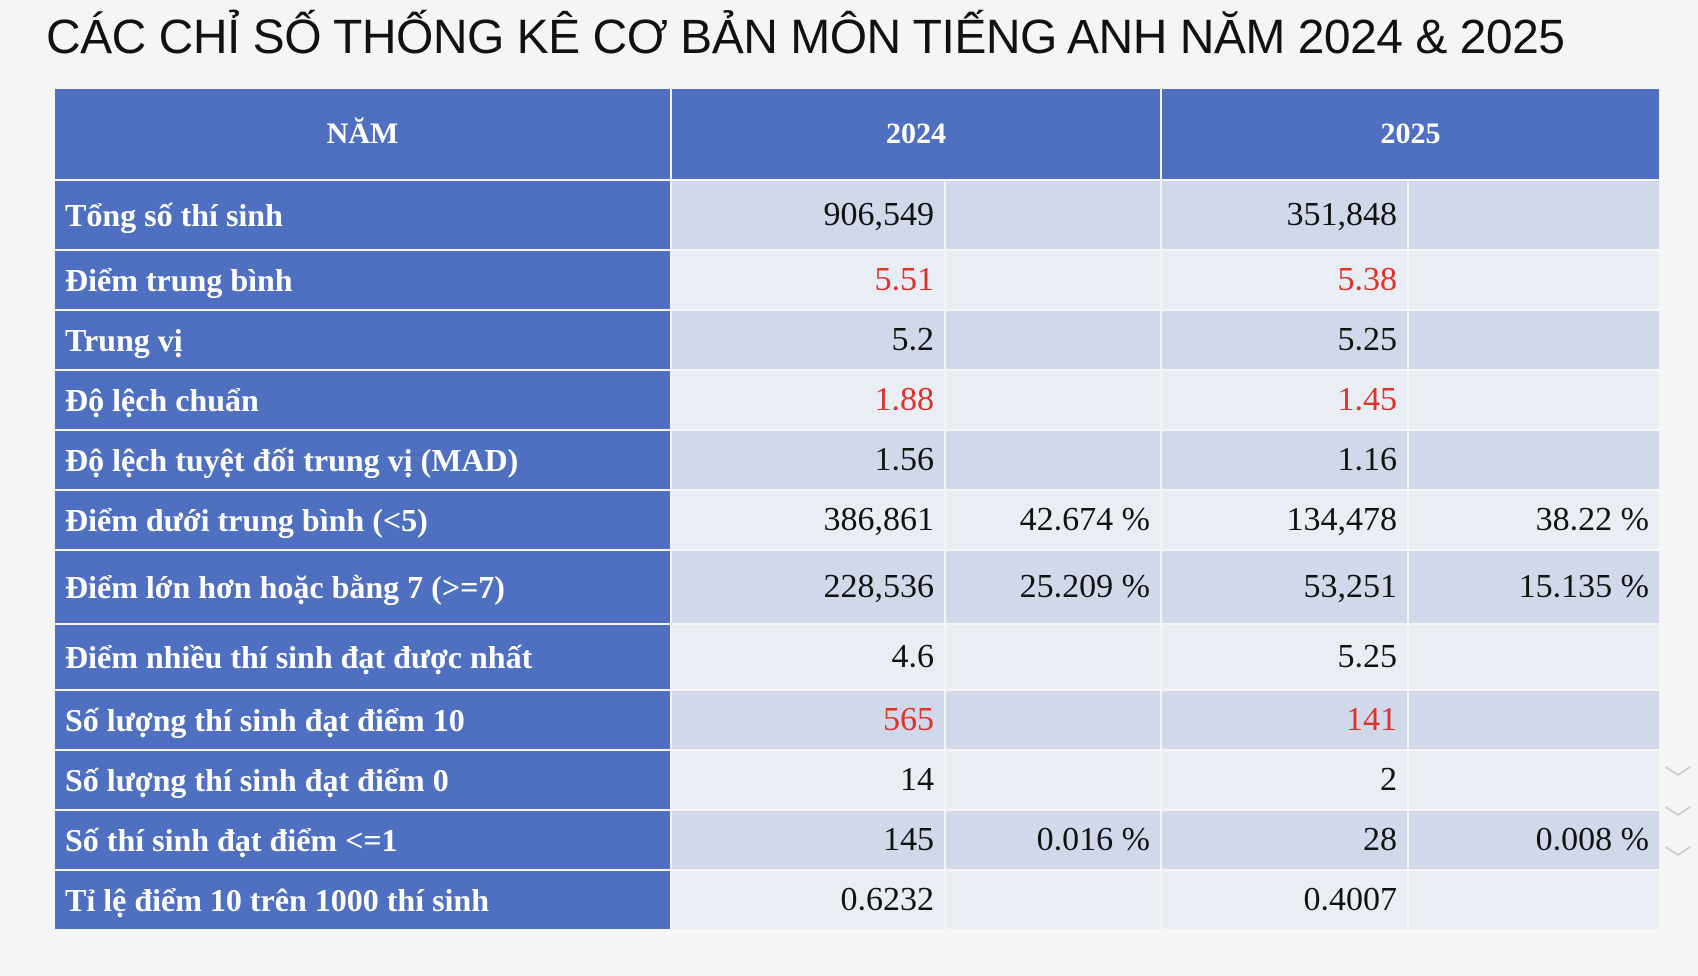 The image size is (1698, 976). Describe the element at coordinates (808, 840) in the screenshot. I see `value-2024: 145` at that location.